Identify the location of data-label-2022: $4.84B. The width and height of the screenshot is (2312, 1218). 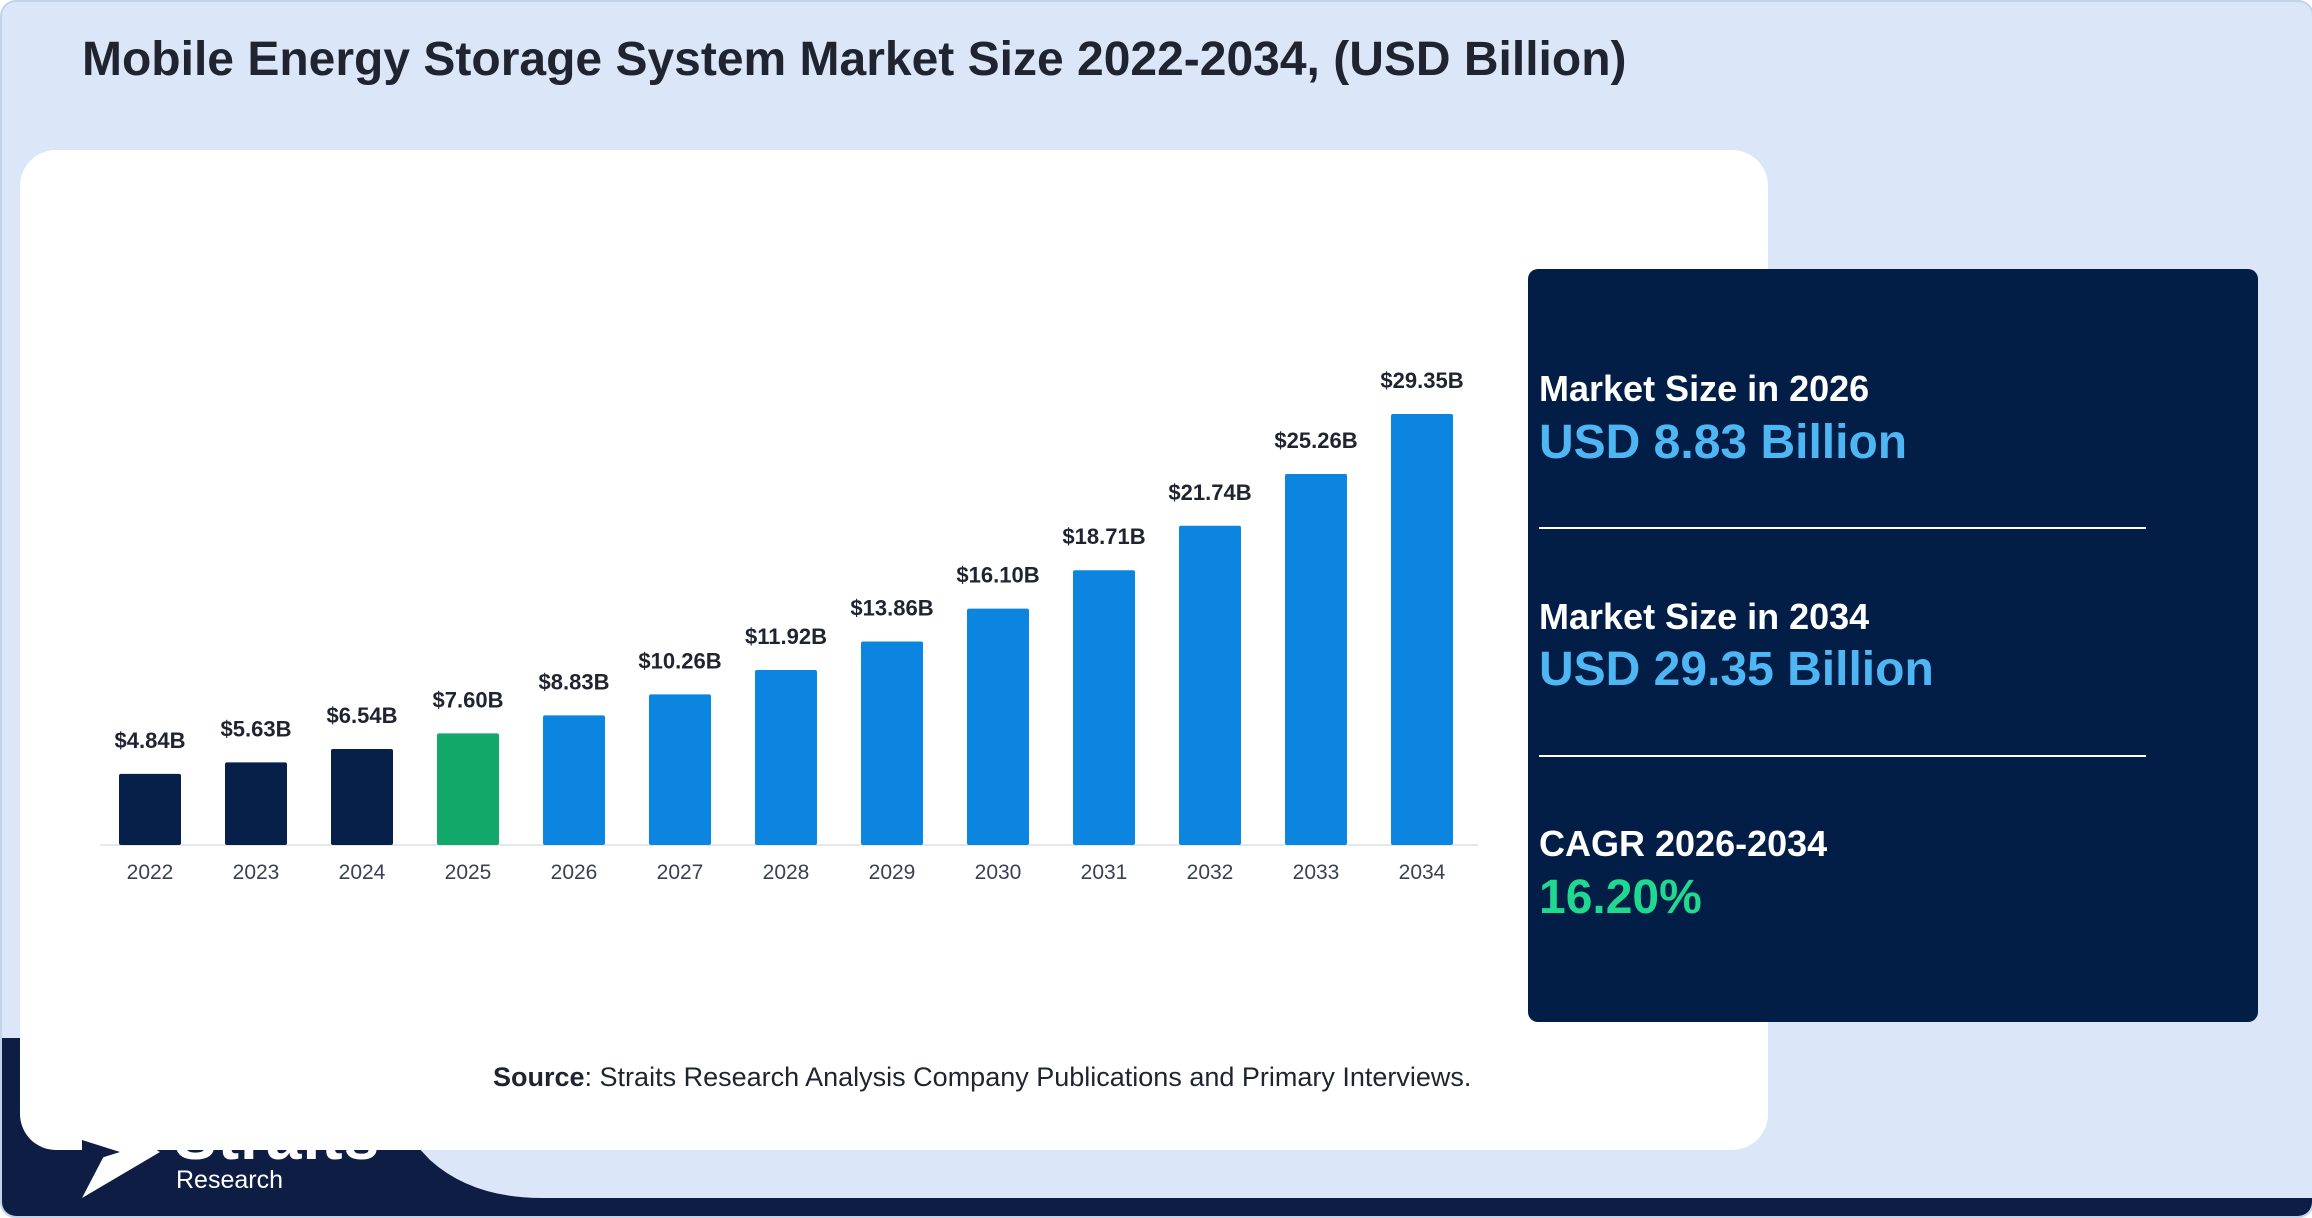
(150, 740).